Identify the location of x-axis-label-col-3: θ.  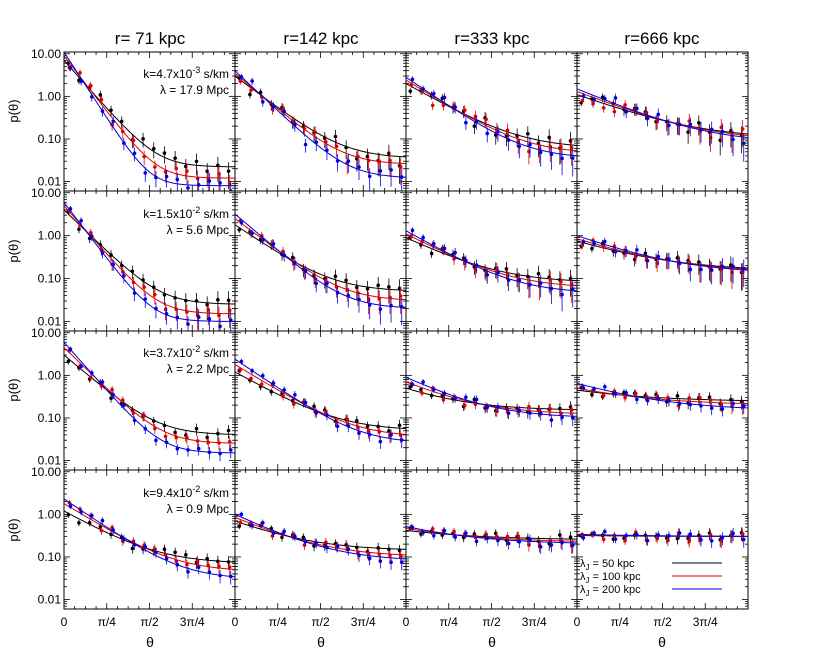
(492, 642).